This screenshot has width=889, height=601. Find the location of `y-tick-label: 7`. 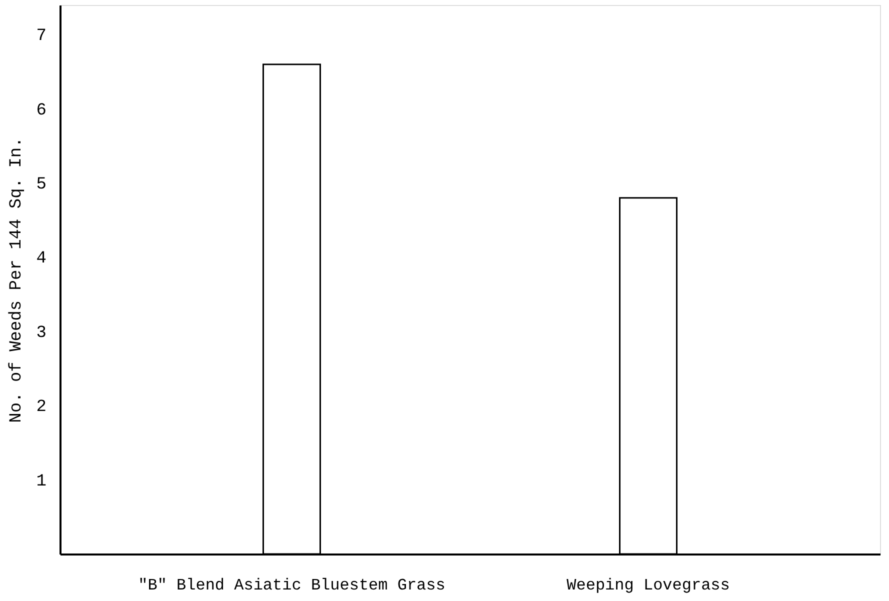

y-tick-label: 7 is located at coordinates (41, 36).